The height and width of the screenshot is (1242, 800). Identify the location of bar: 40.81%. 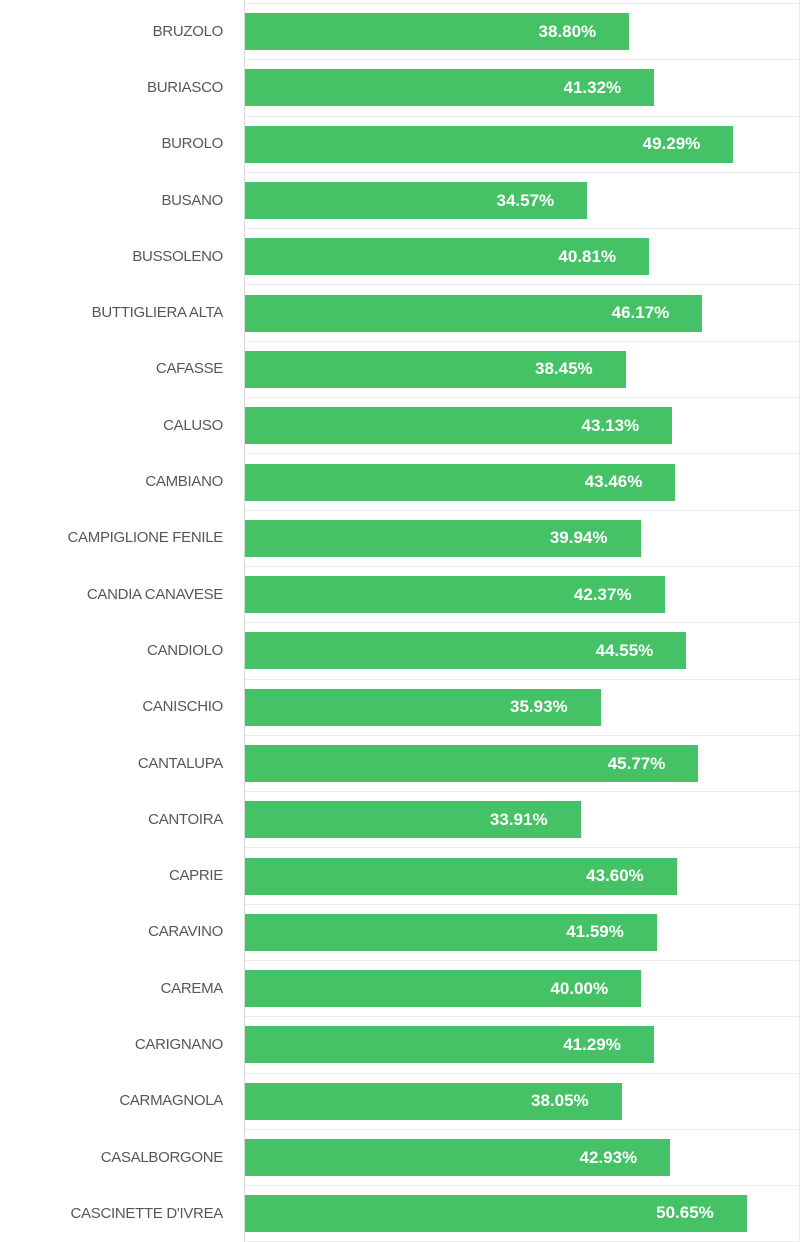
(447, 257).